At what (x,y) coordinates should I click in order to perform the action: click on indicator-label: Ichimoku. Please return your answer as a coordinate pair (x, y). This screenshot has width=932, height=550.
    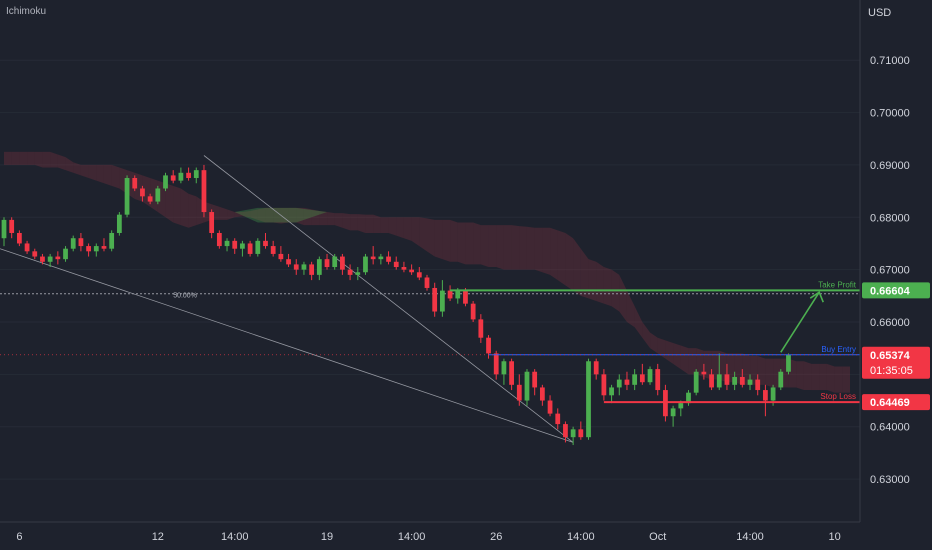
    Looking at the image, I should click on (26, 11).